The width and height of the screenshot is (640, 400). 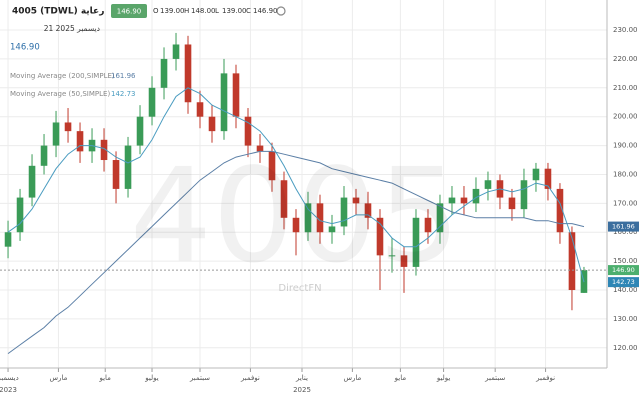 I want to click on ma-value-label: 161.96, so click(x=623, y=227).